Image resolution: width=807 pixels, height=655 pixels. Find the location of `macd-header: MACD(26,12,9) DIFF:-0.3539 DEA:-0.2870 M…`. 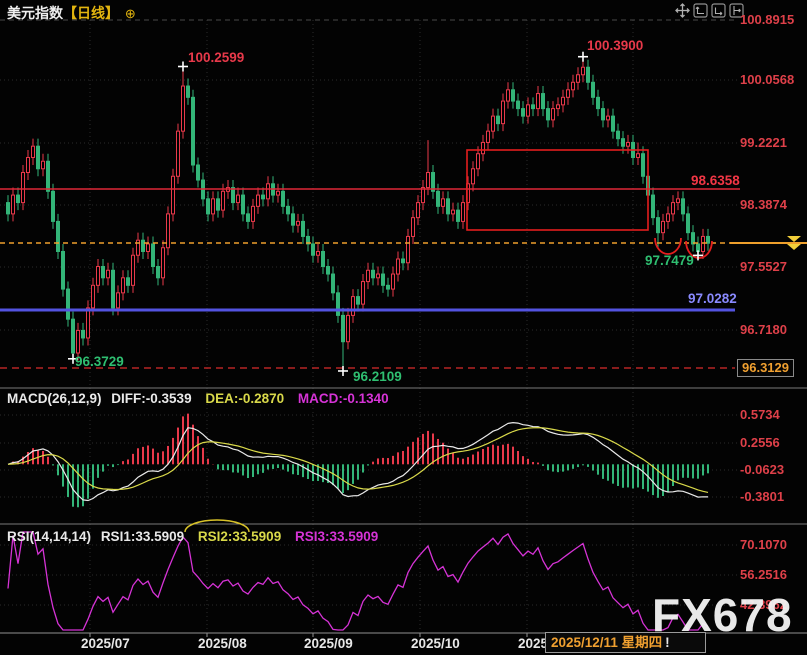

macd-header: MACD(26,12,9) DIFF:-0.3539 DEA:-0.2870 M… is located at coordinates (198, 398).